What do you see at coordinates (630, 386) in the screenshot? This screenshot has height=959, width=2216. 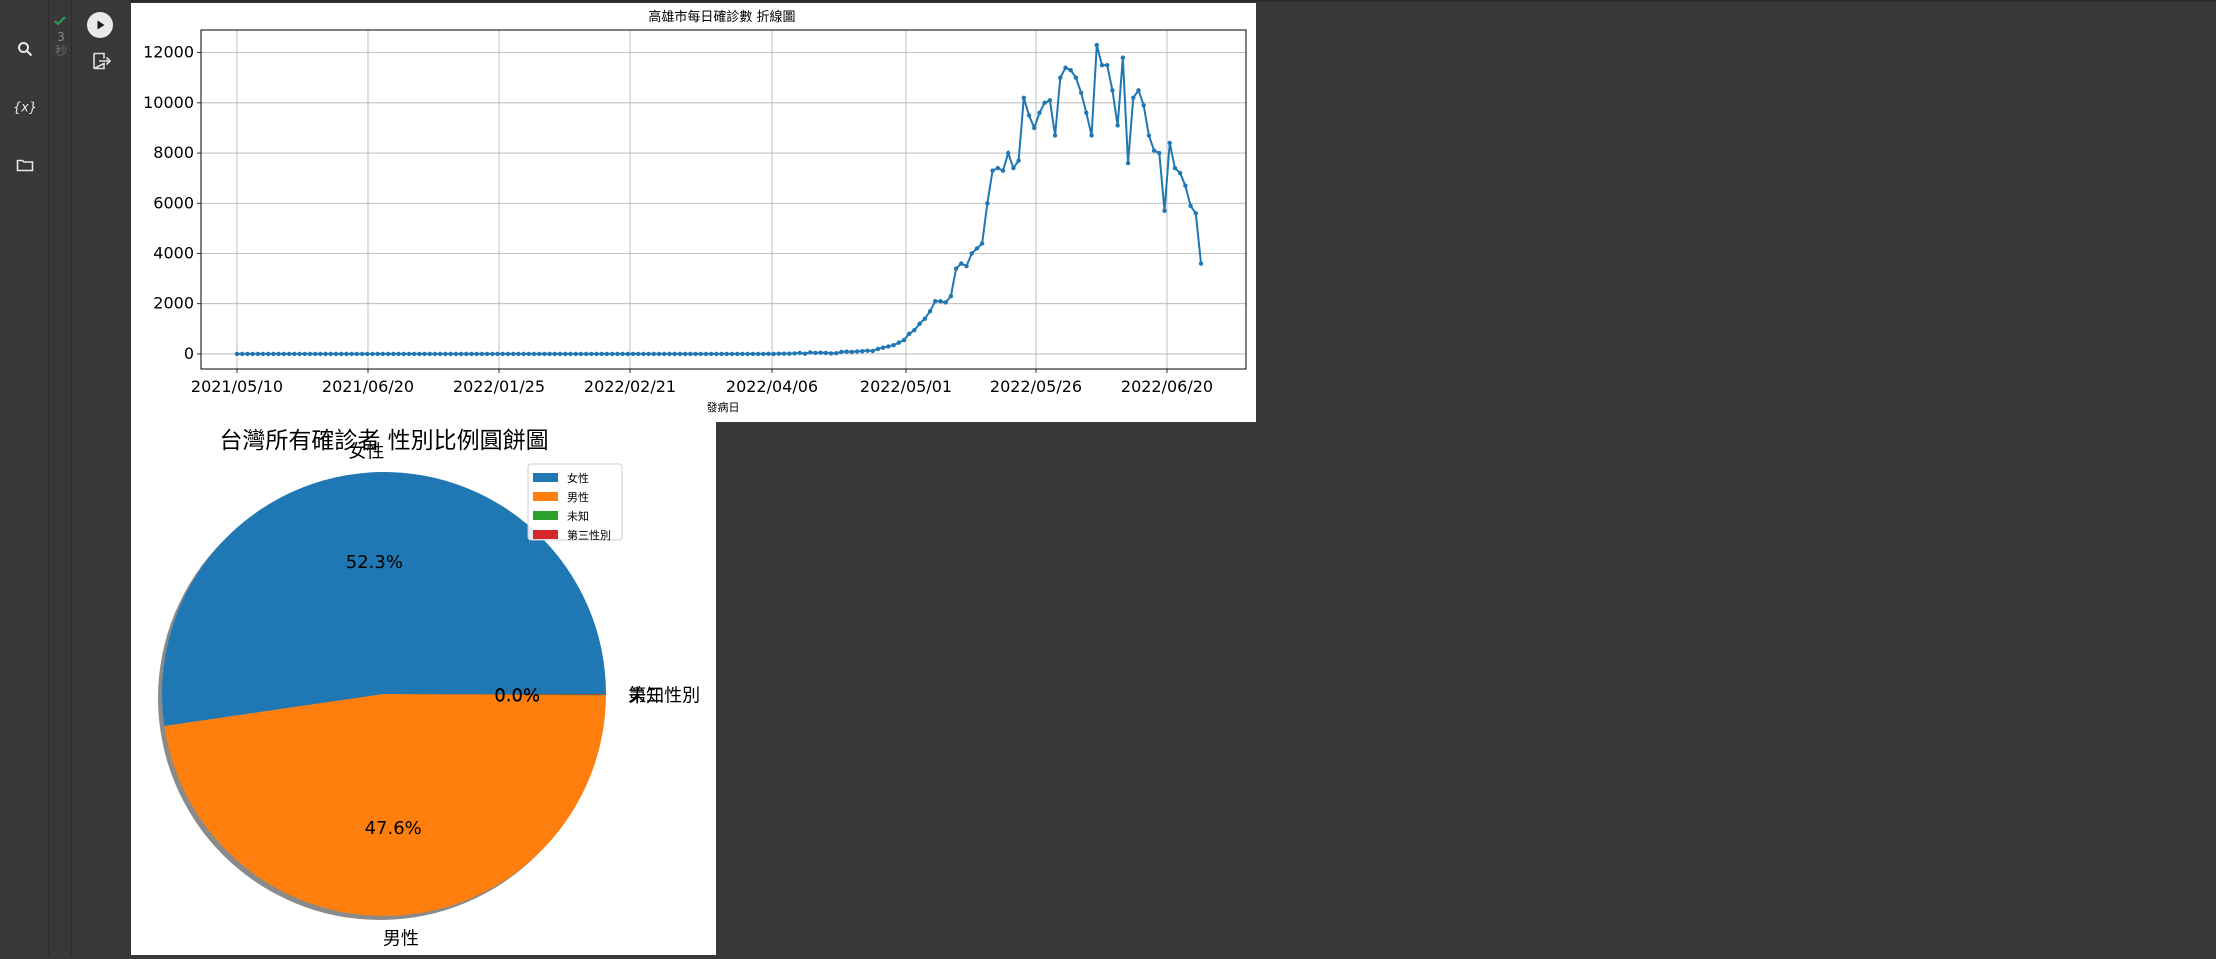 I see `line-xtick-label: 2022/02/21` at bounding box center [630, 386].